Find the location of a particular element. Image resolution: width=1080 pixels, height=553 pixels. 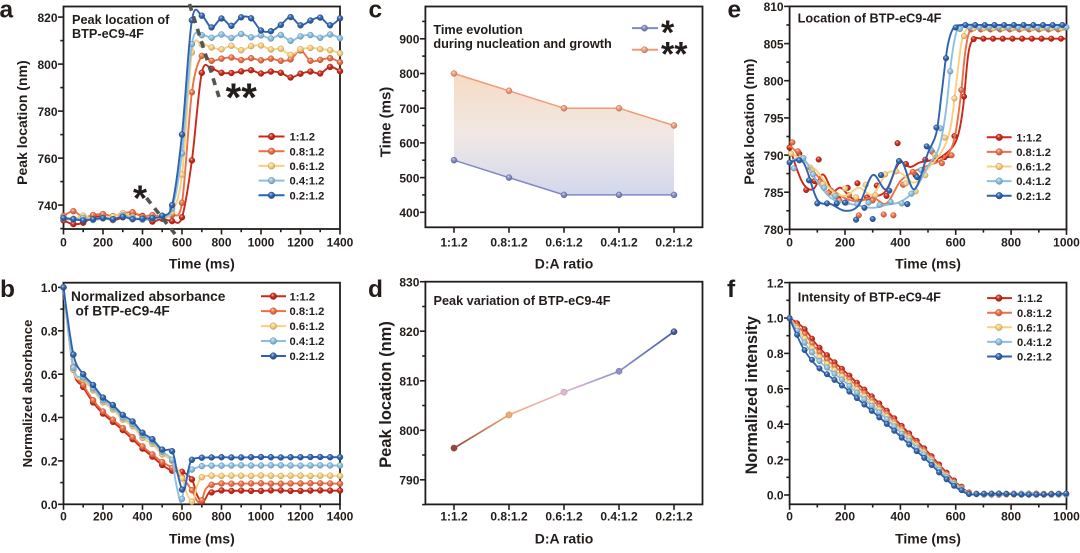

svg-text: Peak location of is located at coordinates (121, 20).